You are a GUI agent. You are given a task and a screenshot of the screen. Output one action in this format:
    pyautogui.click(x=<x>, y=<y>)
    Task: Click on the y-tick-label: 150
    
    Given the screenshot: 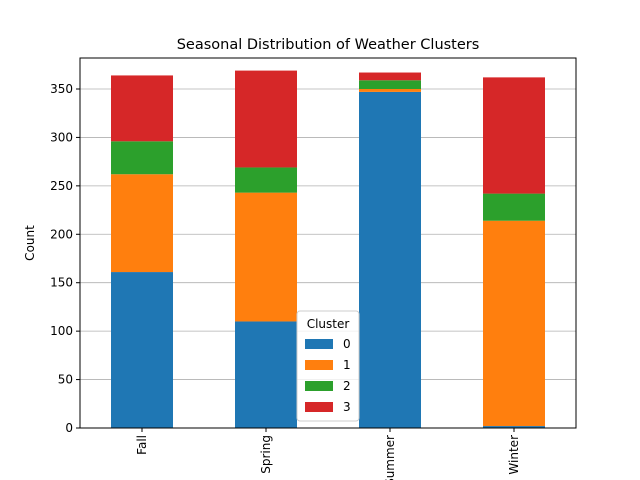 What is the action you would take?
    pyautogui.click(x=61, y=283)
    